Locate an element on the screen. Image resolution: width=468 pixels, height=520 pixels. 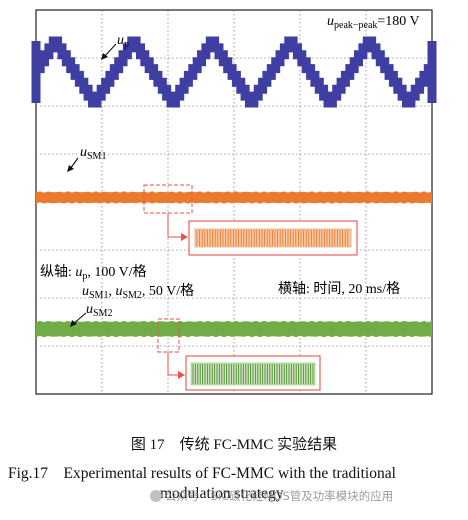
xaxis-scale-label: 横轴: 时间, 20 ms/格 is located at coordinates (339, 289).